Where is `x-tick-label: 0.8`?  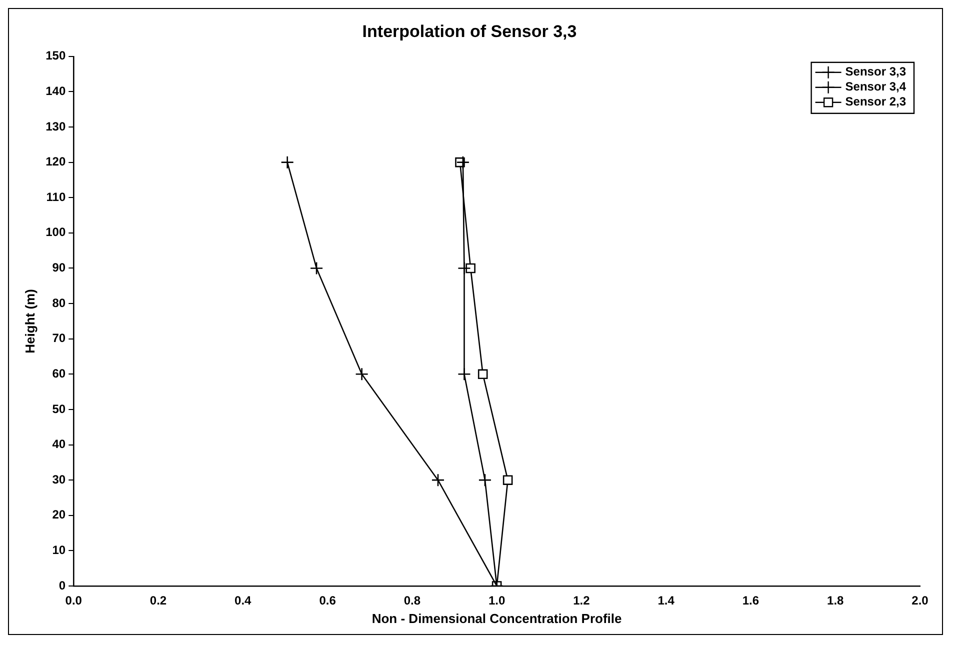 x-tick-label: 0.8 is located at coordinates (412, 601).